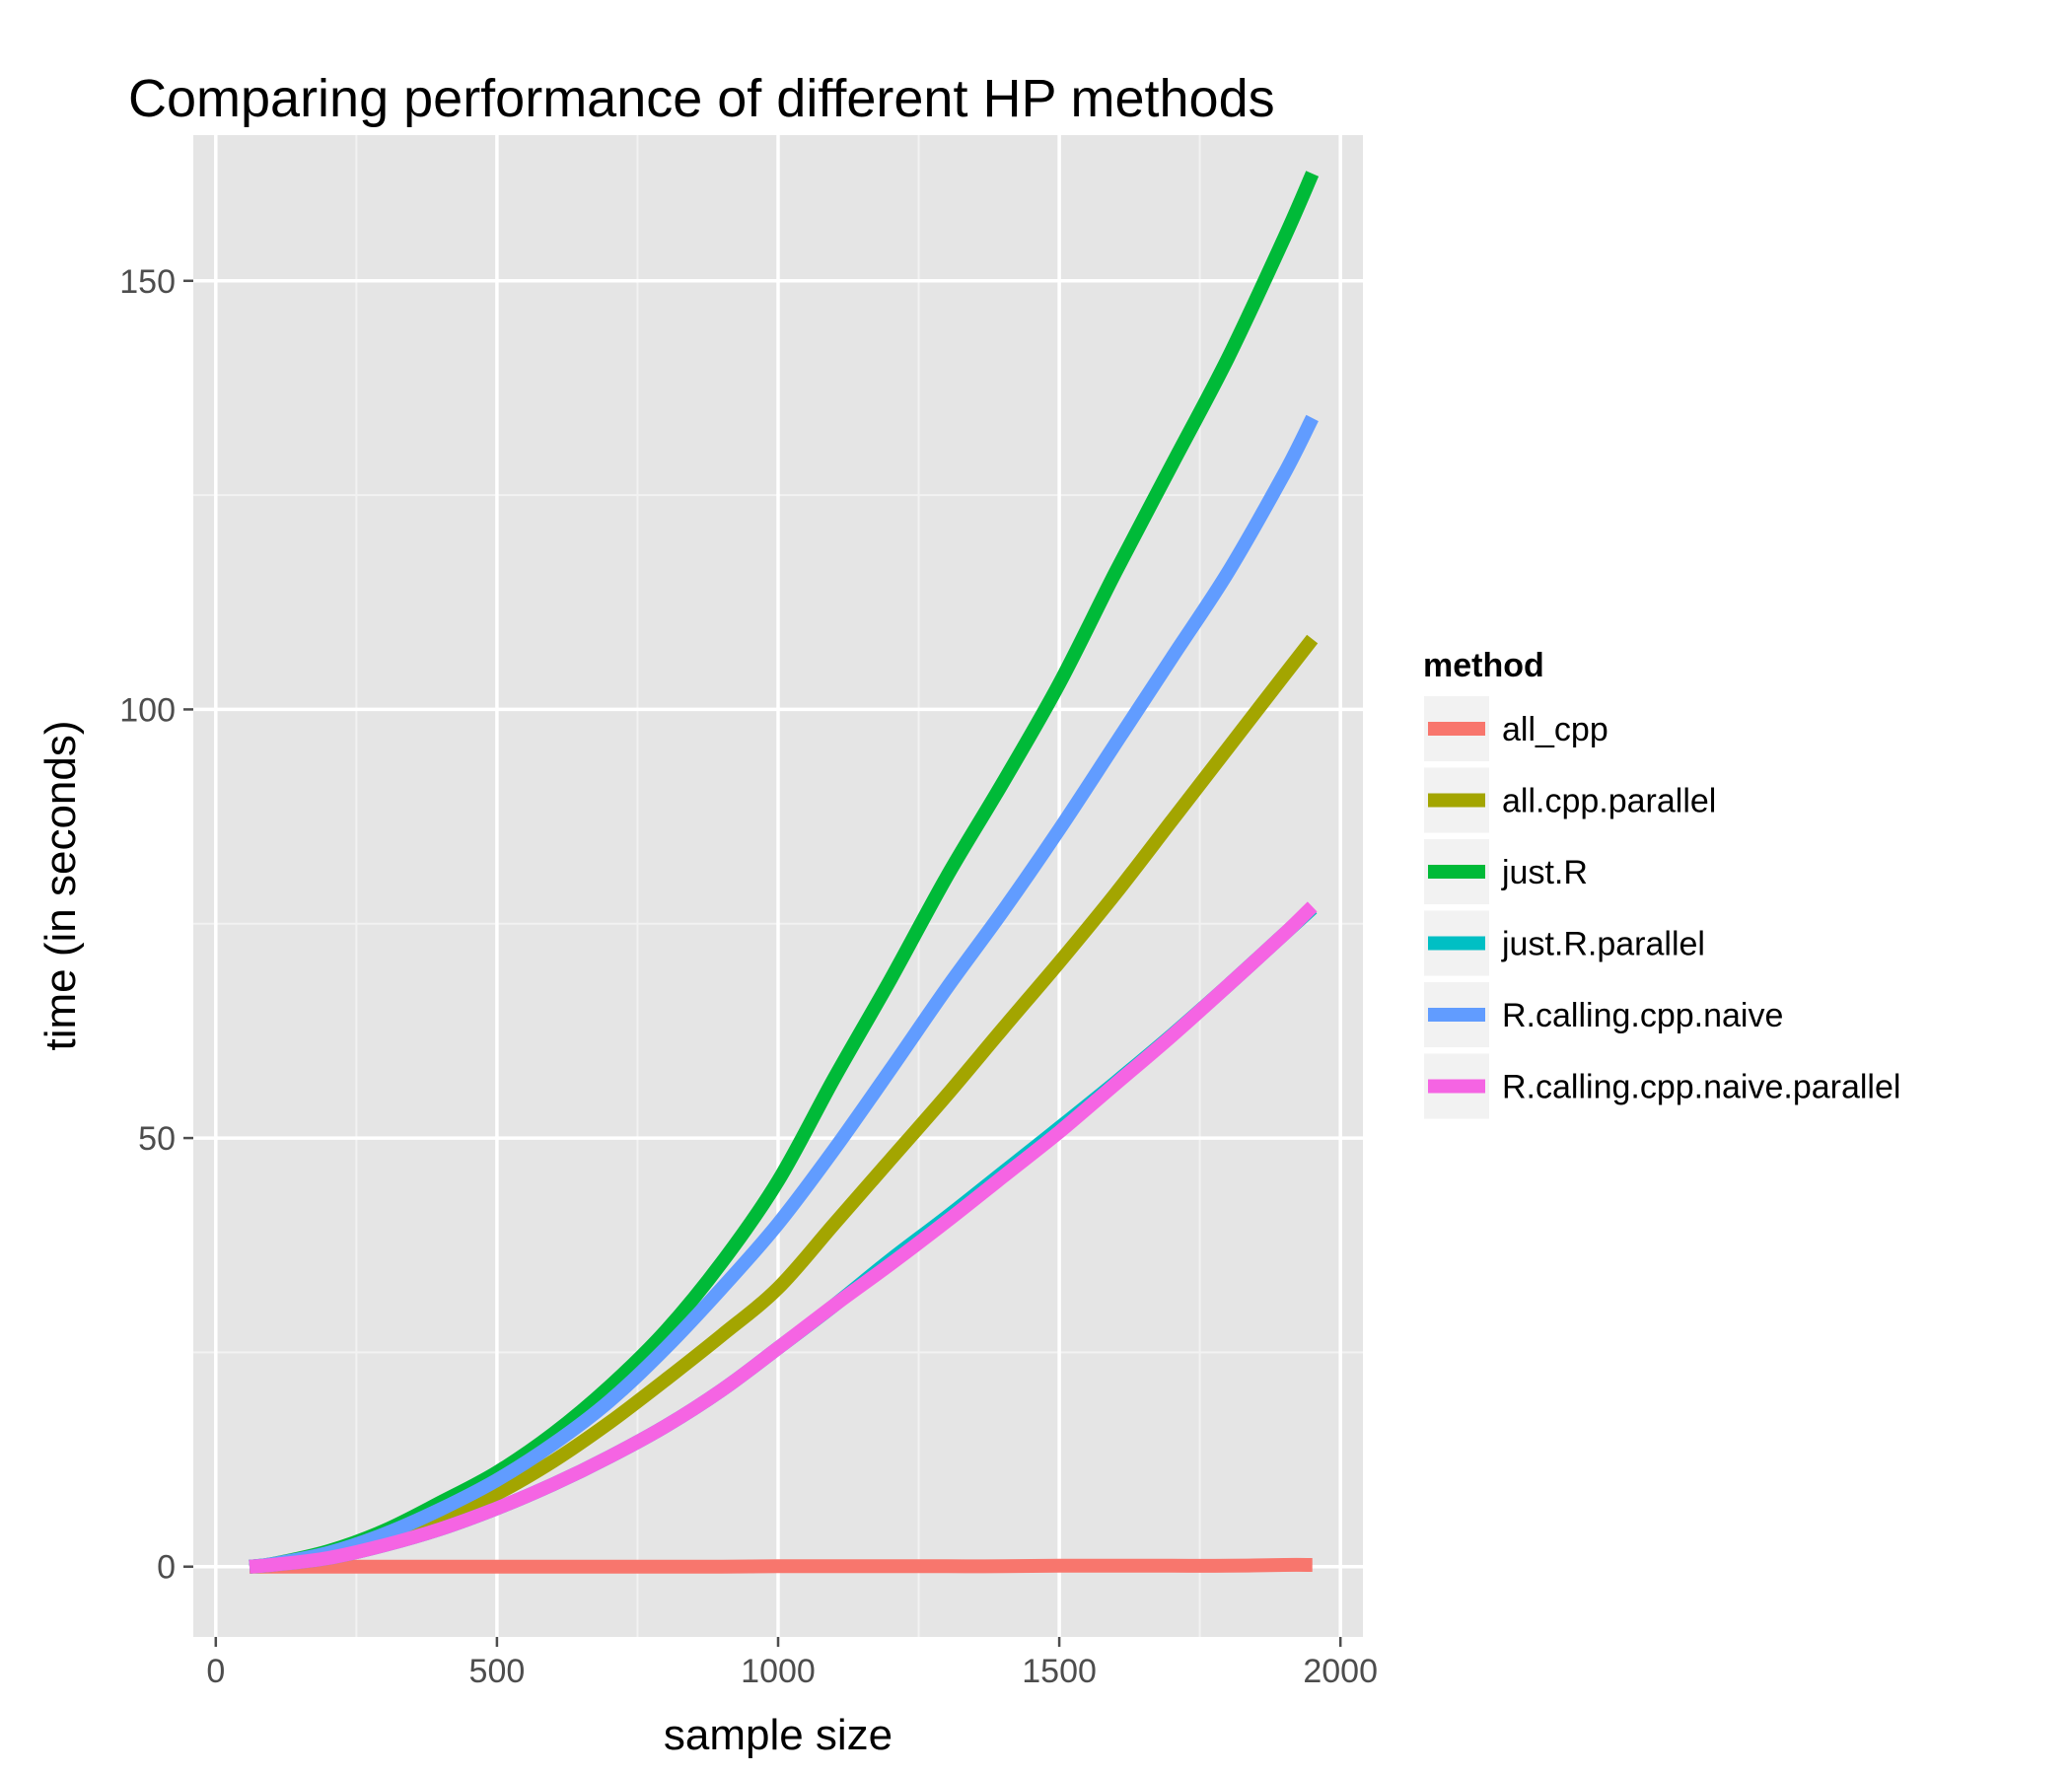 The width and height of the screenshot is (2072, 1774). What do you see at coordinates (215, 1672) in the screenshot?
I see `x-tick-label: 0` at bounding box center [215, 1672].